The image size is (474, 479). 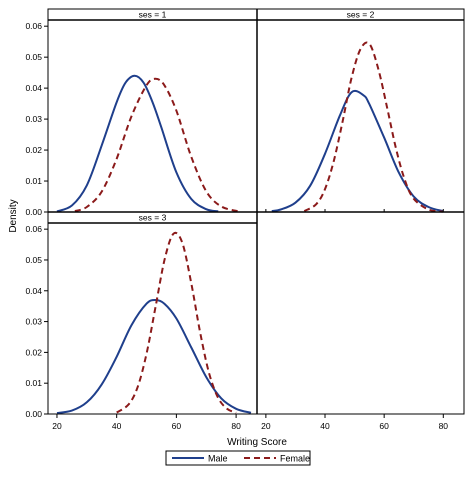 I want to click on y-tick-label-ses-1: 0.02, so click(x=33, y=150).